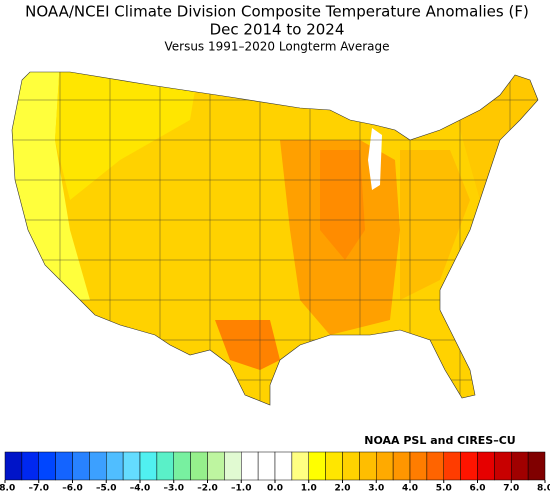 This screenshot has height=492, width=550. What do you see at coordinates (106, 488) in the screenshot?
I see `tick-label: –5.0` at bounding box center [106, 488].